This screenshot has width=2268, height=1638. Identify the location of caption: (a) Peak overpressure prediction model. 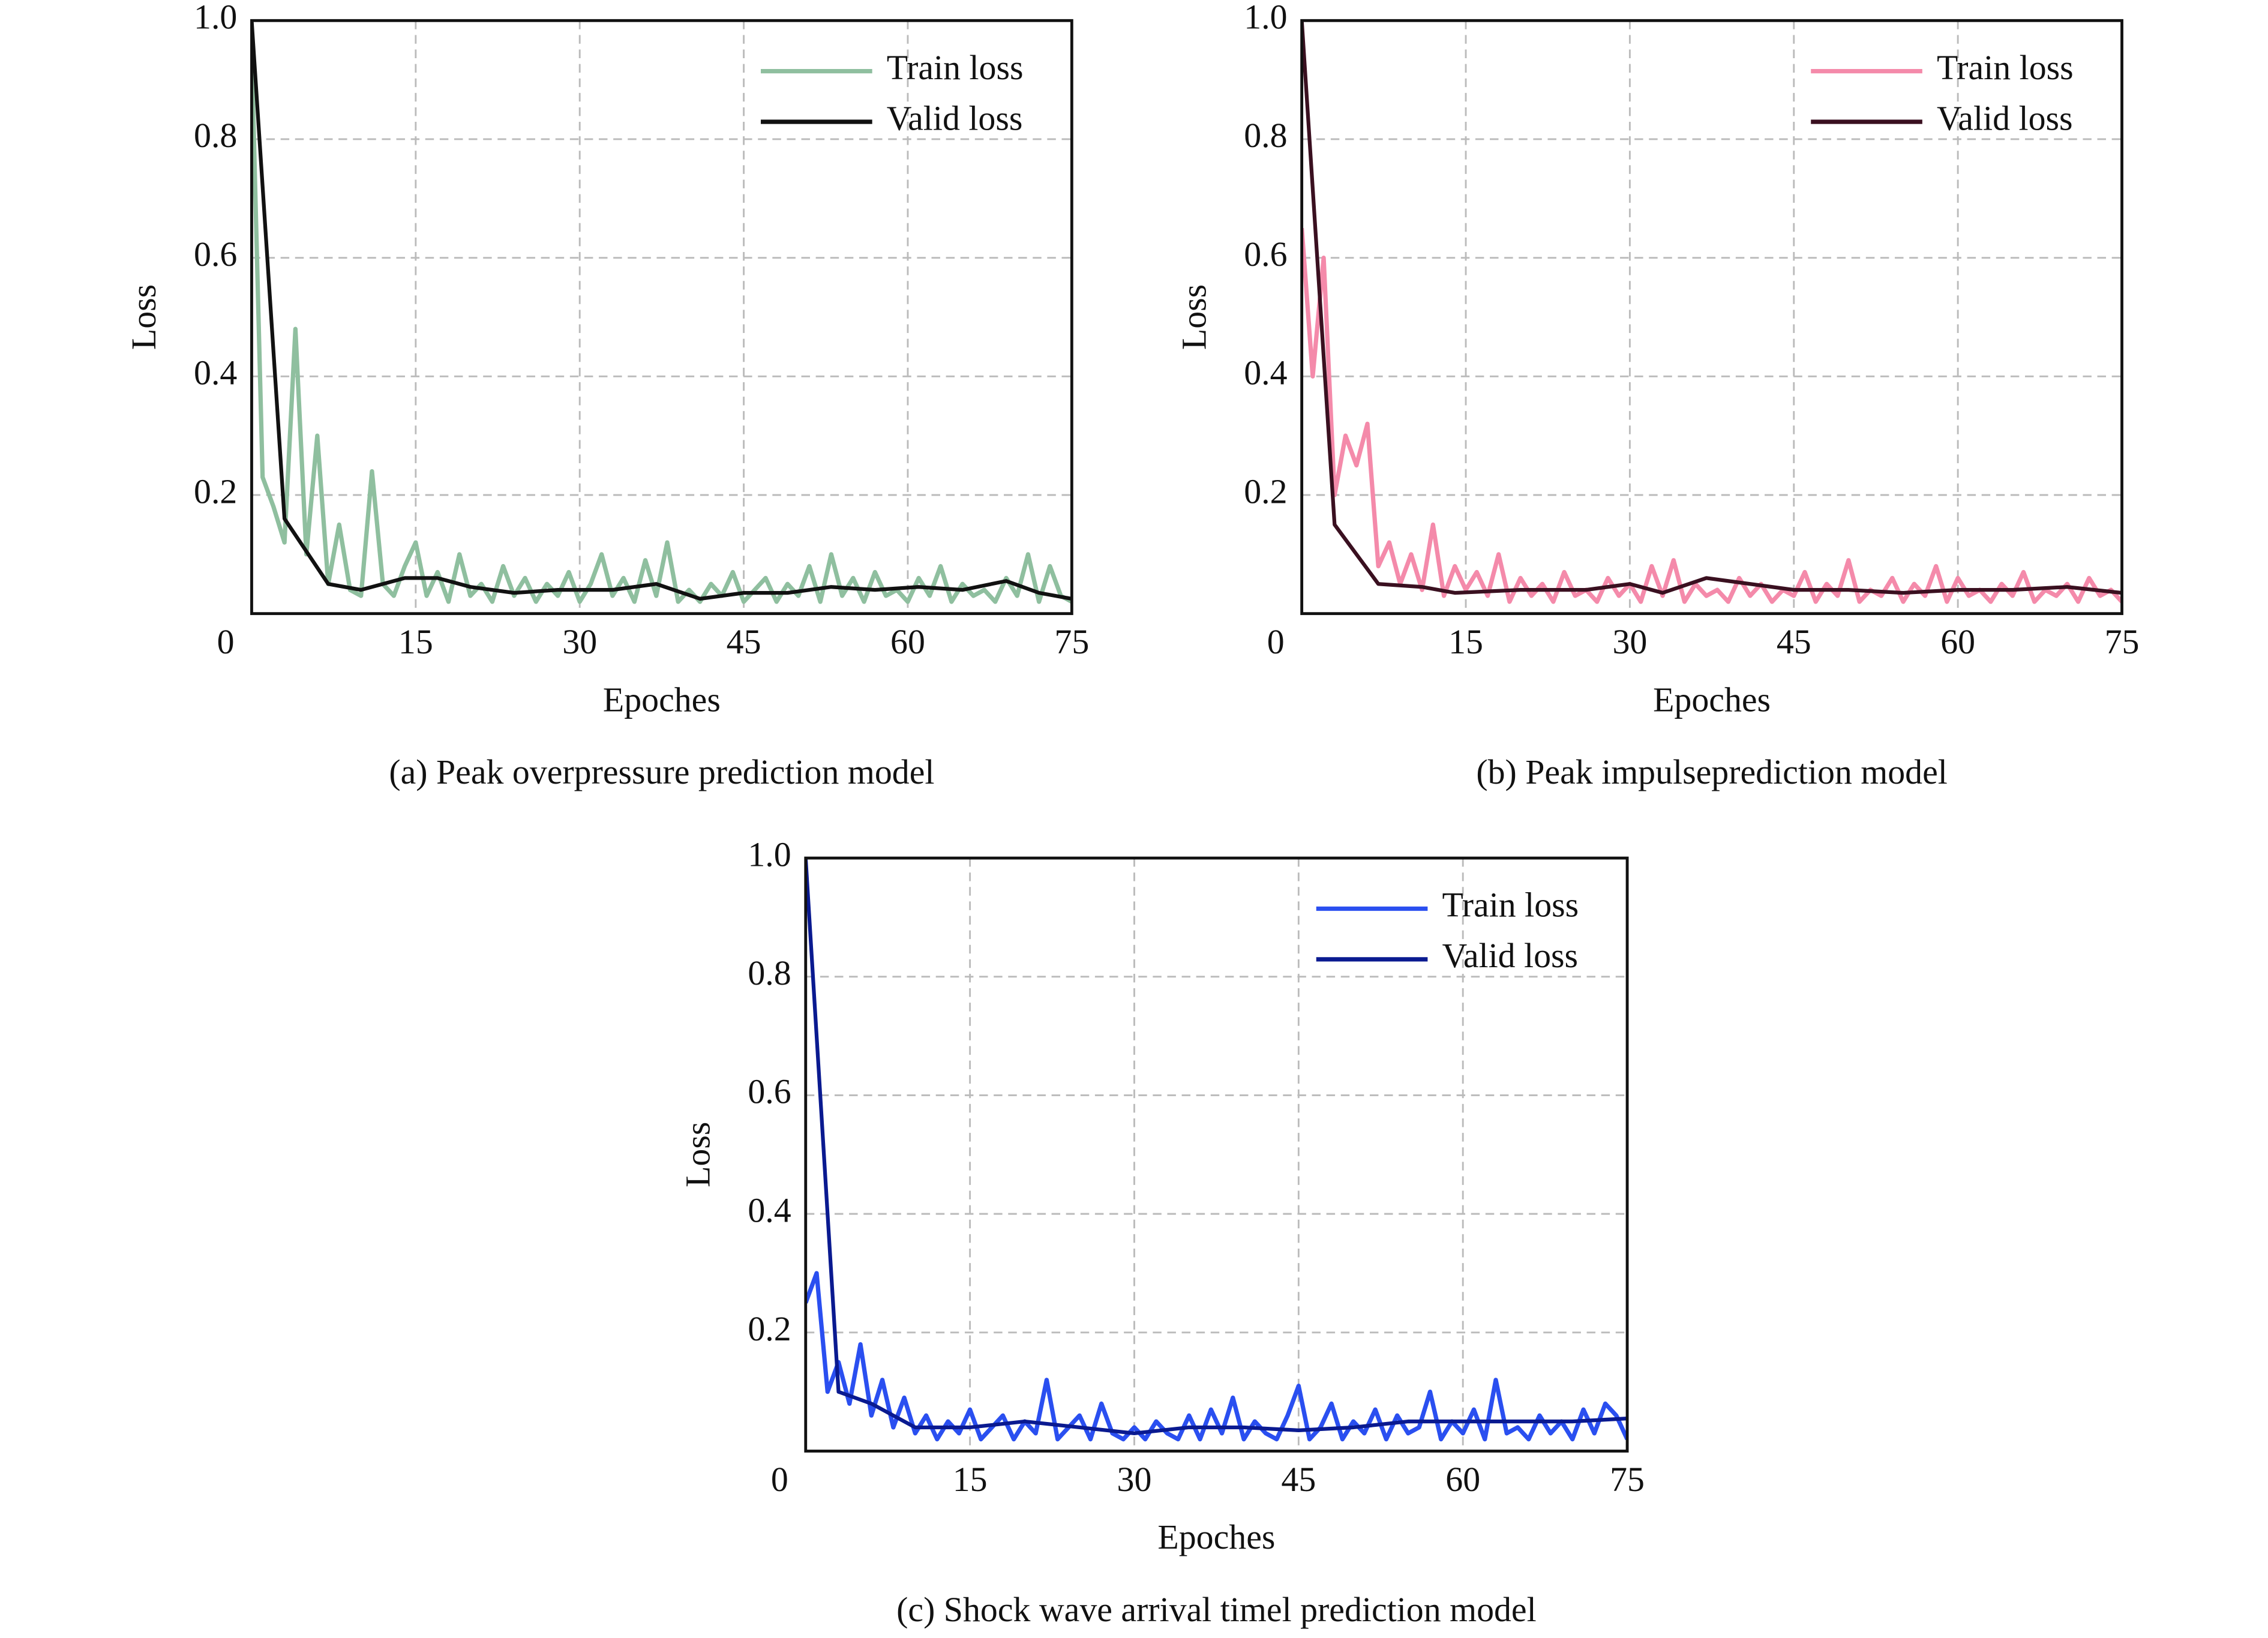
(661, 772).